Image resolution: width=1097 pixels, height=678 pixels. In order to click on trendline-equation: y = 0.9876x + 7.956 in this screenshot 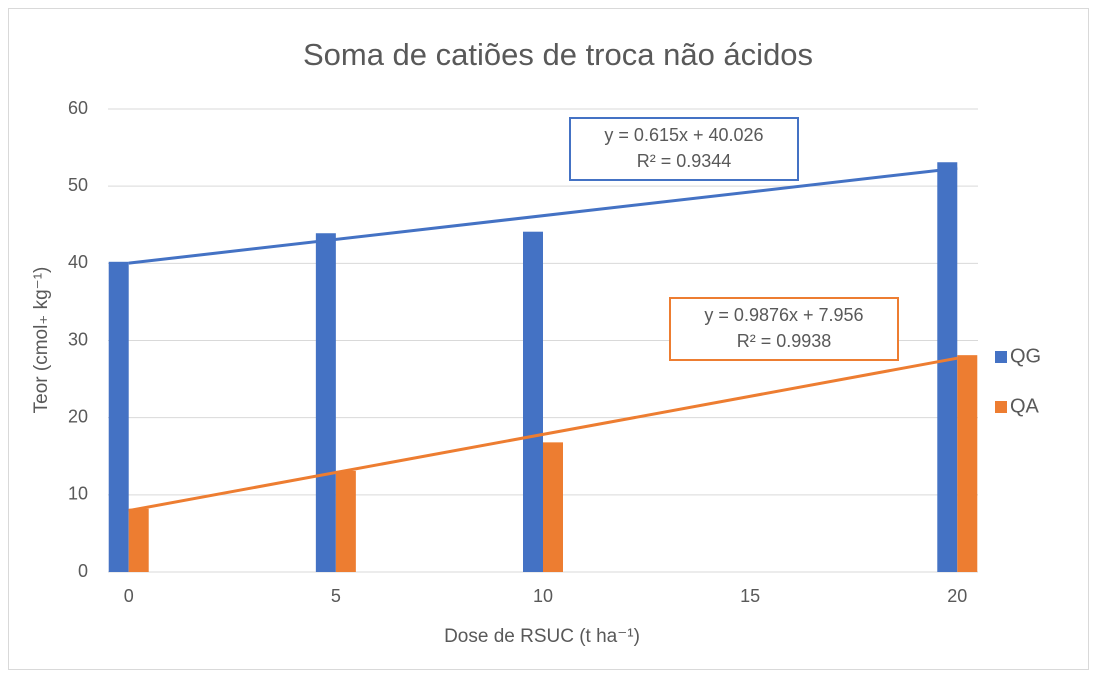, I will do `click(783, 315)`.